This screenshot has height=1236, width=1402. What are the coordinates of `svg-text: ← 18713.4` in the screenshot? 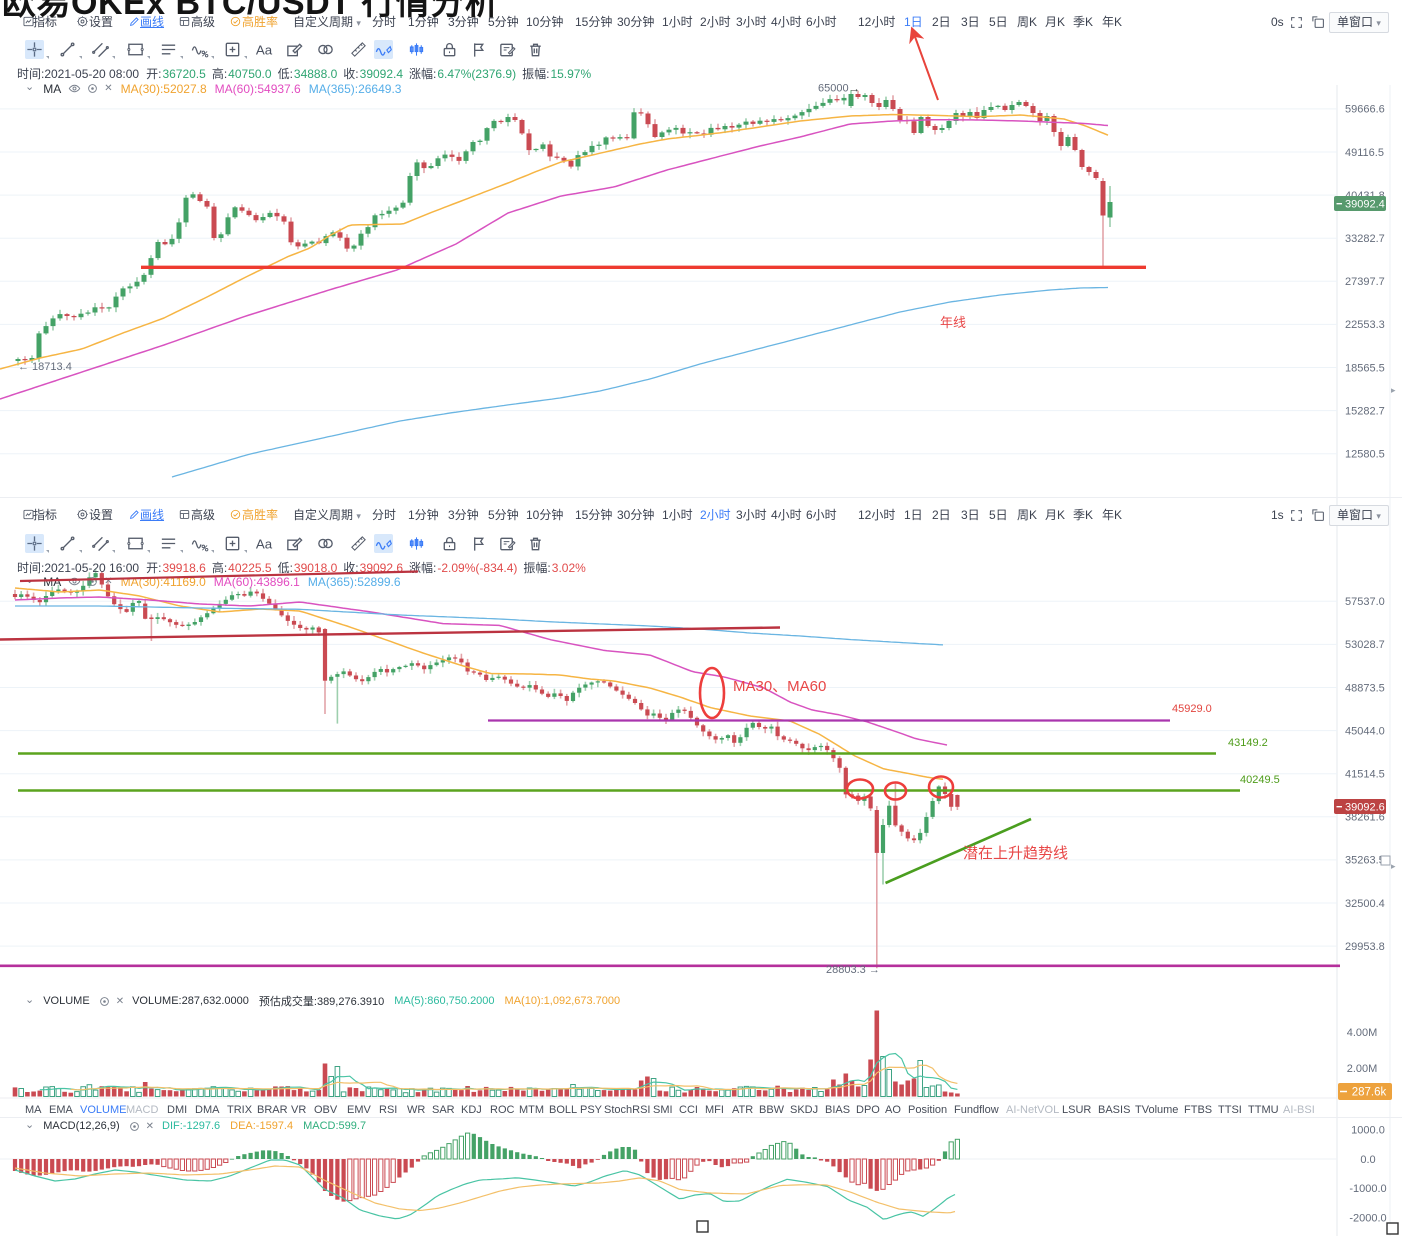 It's located at (45, 367).